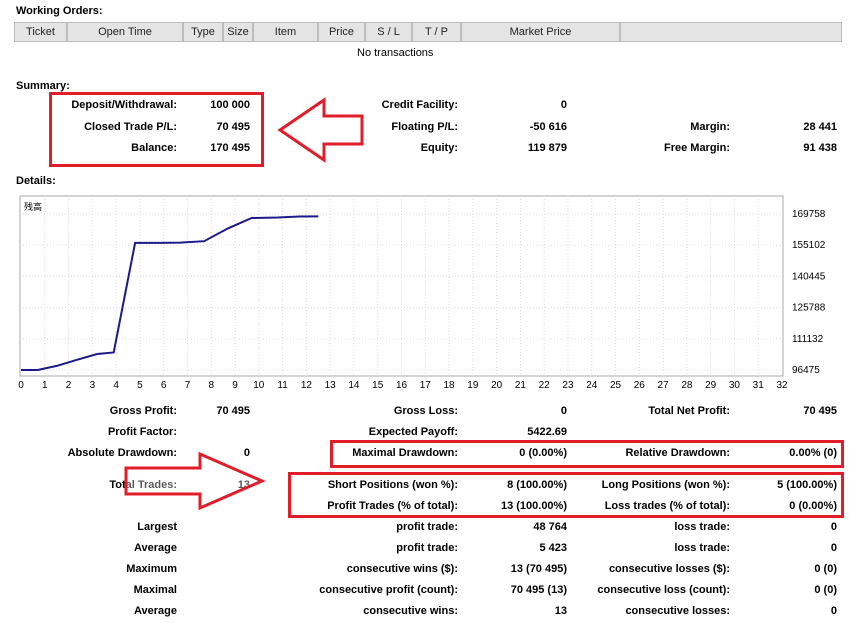 This screenshot has width=852, height=623. What do you see at coordinates (124, 105) in the screenshot?
I see `deposit-label: Deposit/Withdrawal:` at bounding box center [124, 105].